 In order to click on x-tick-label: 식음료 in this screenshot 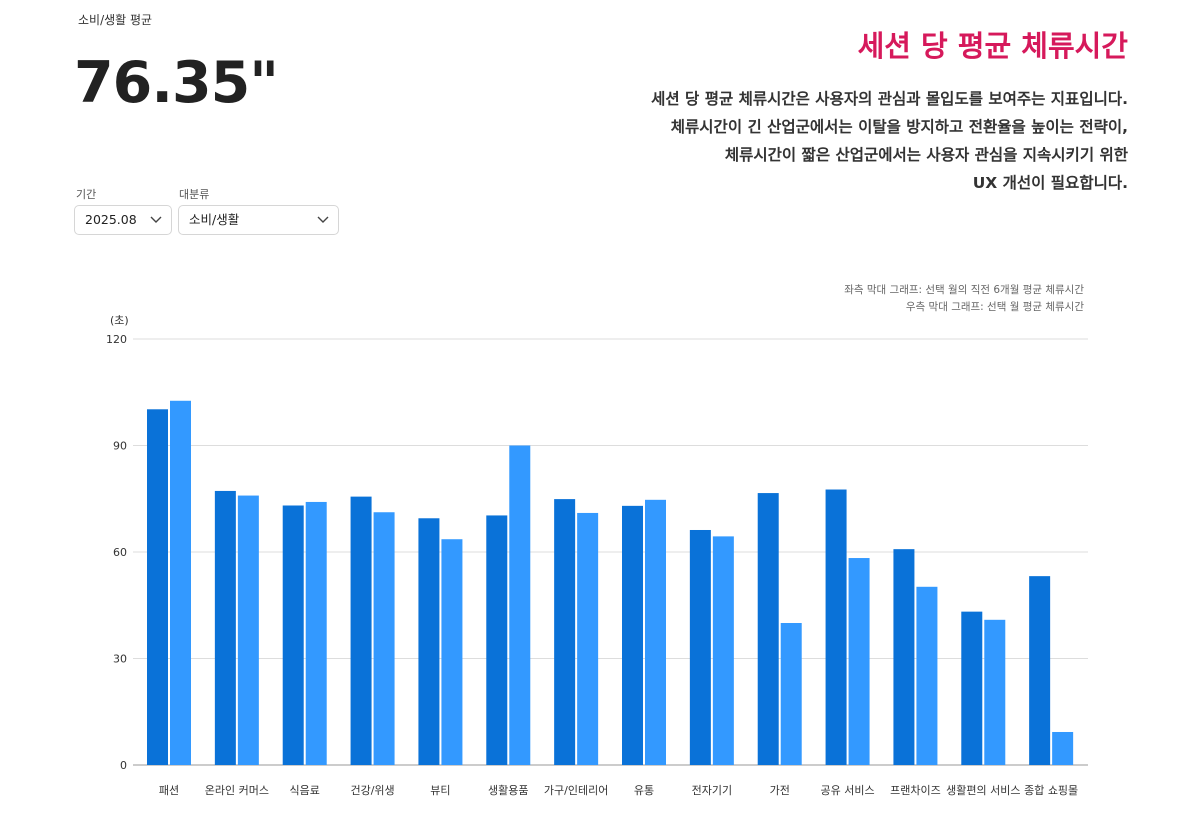, I will do `click(305, 790)`.